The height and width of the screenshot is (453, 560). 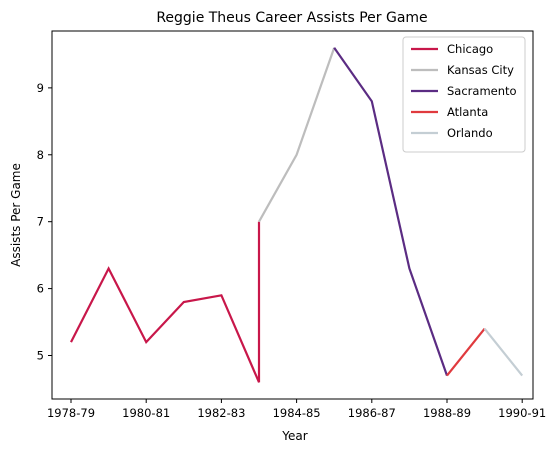 I want to click on series-line-kansas-city, so click(x=297, y=135).